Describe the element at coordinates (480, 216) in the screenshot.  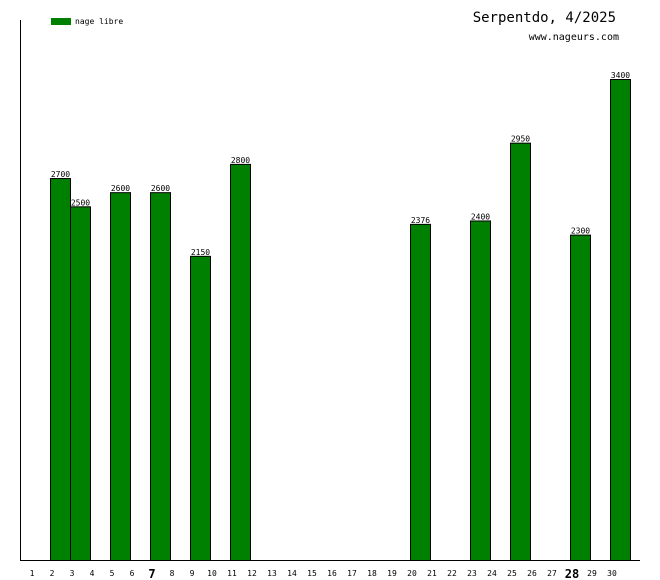
I see `bar-value-label: 2400` at that location.